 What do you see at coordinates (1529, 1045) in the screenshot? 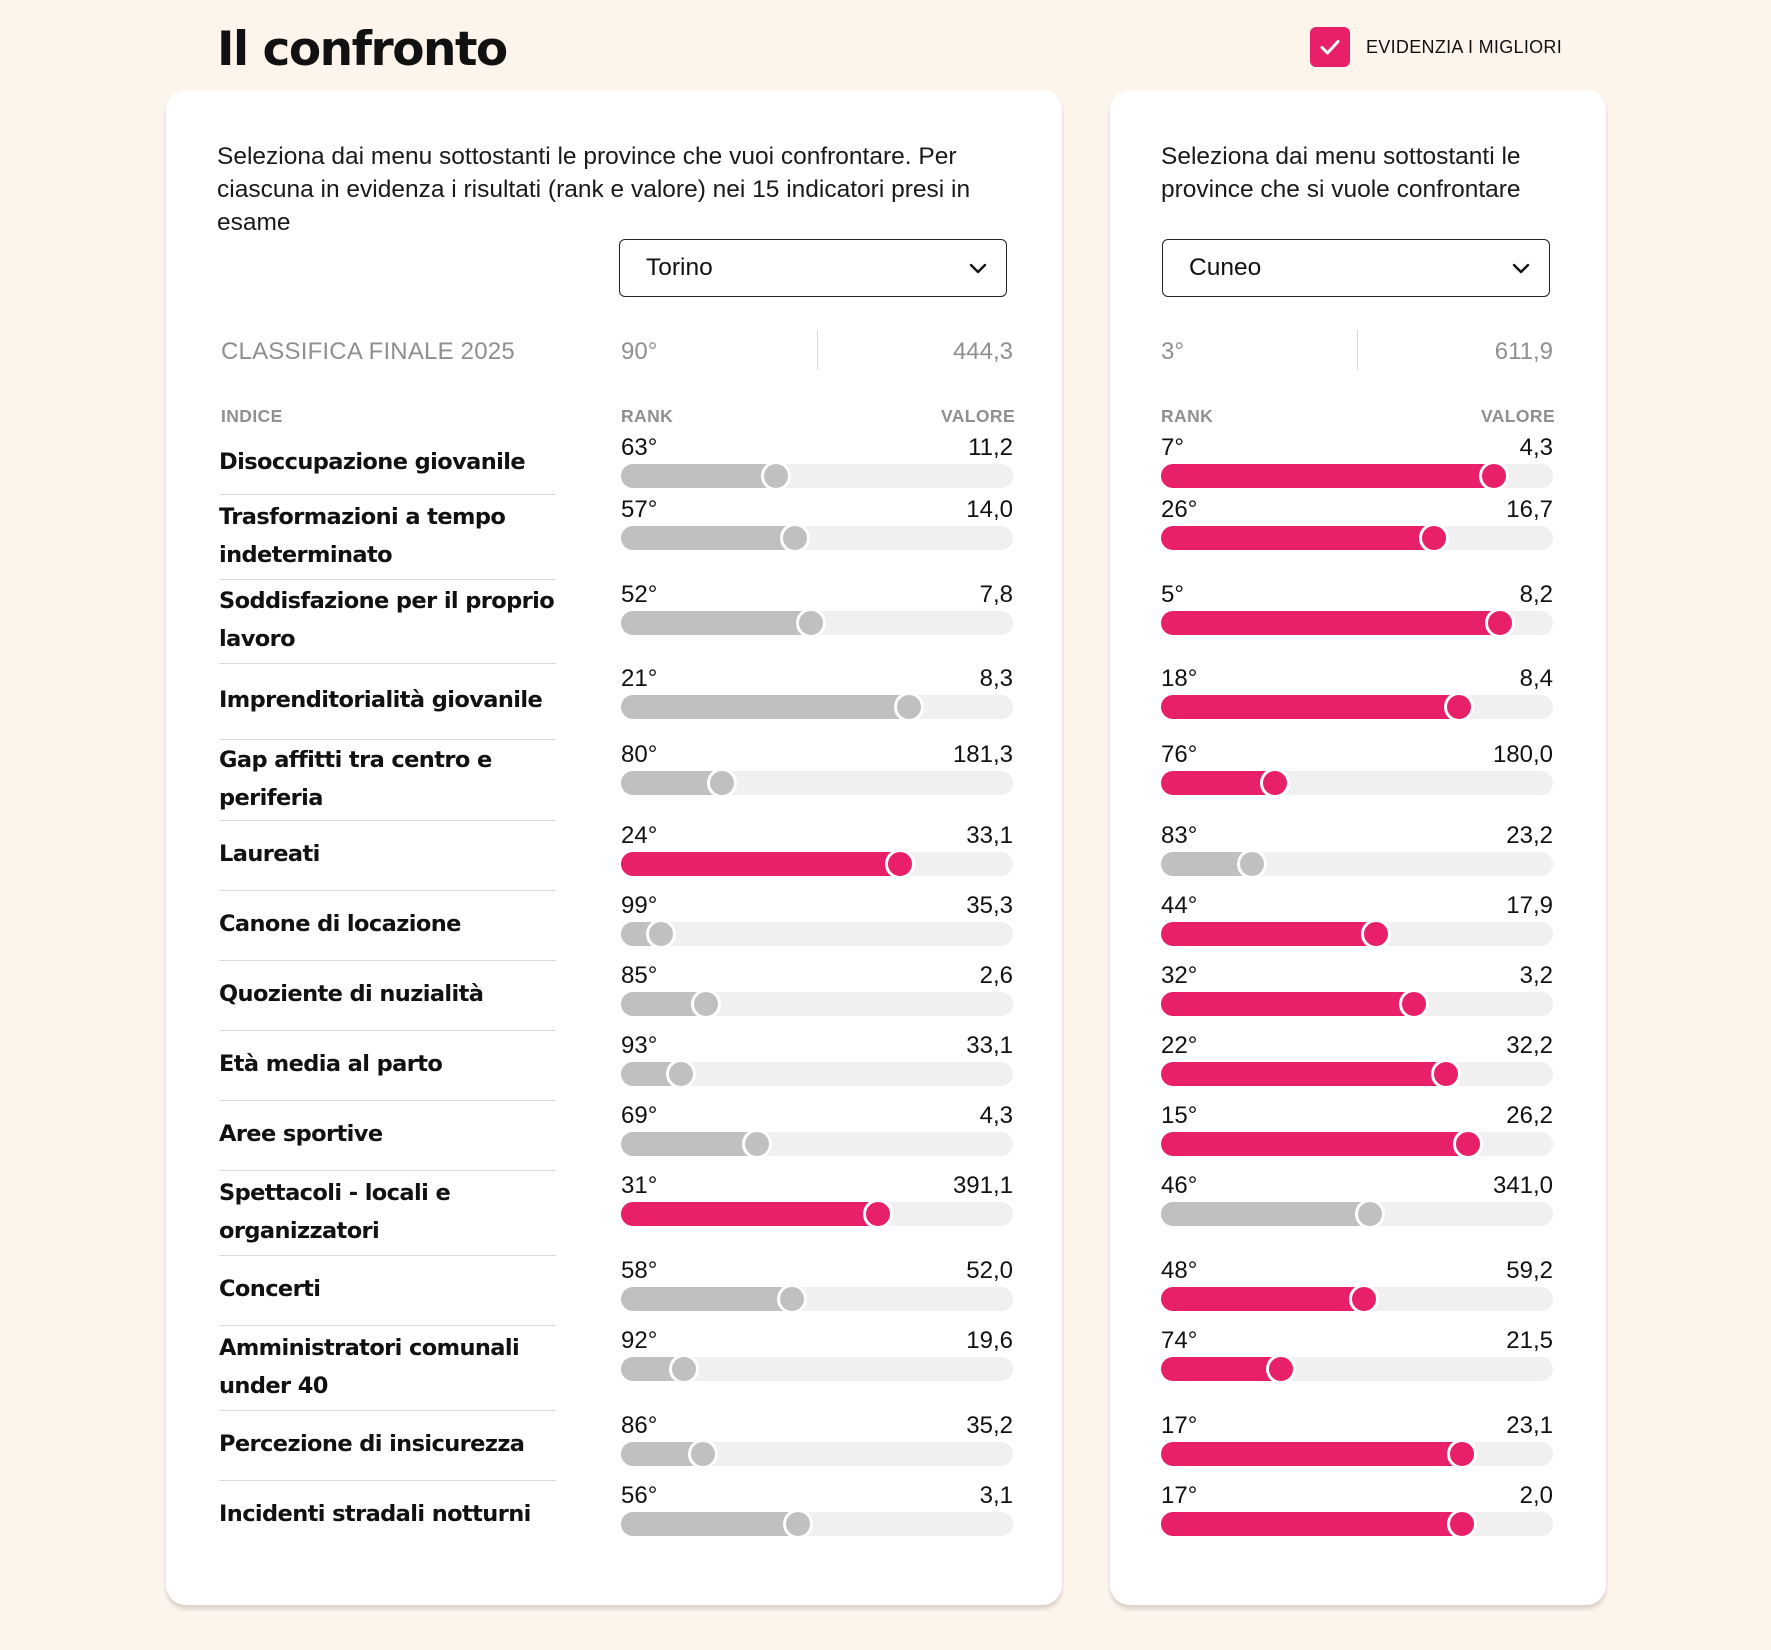
I see `indicator-value: 32,2` at bounding box center [1529, 1045].